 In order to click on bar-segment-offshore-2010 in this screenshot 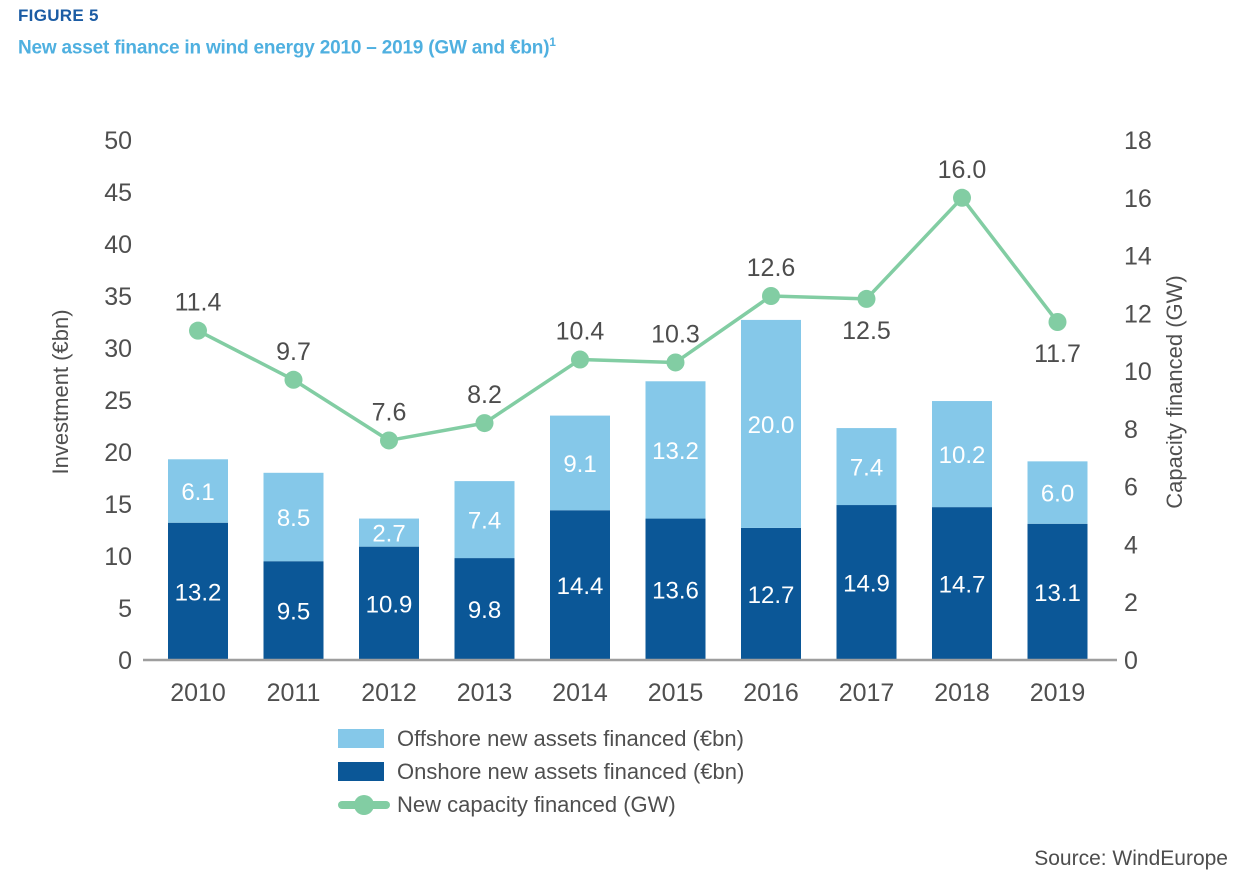, I will do `click(198, 491)`.